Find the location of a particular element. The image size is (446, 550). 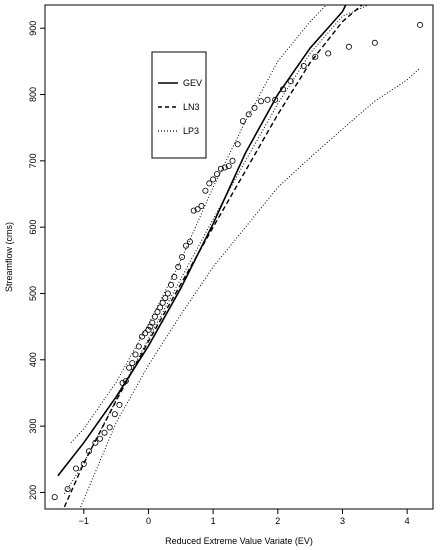

y-tick-label: 400 is located at coordinates (33, 359).